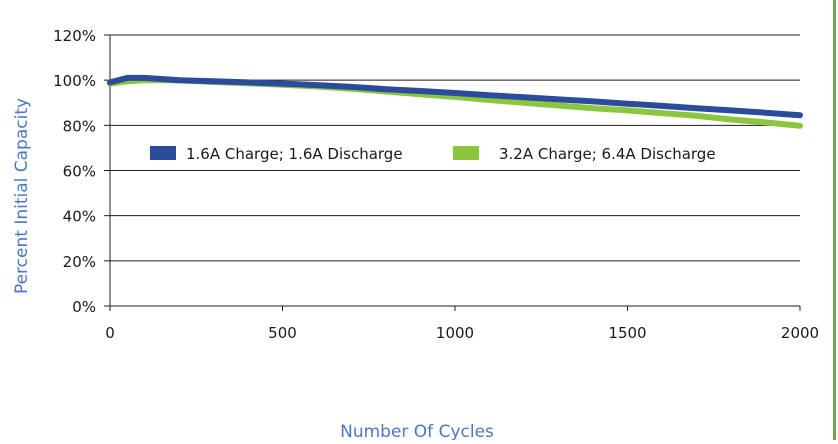 Image resolution: width=838 pixels, height=444 pixels. Describe the element at coordinates (282, 333) in the screenshot. I see `x-tick-label: 500` at that location.